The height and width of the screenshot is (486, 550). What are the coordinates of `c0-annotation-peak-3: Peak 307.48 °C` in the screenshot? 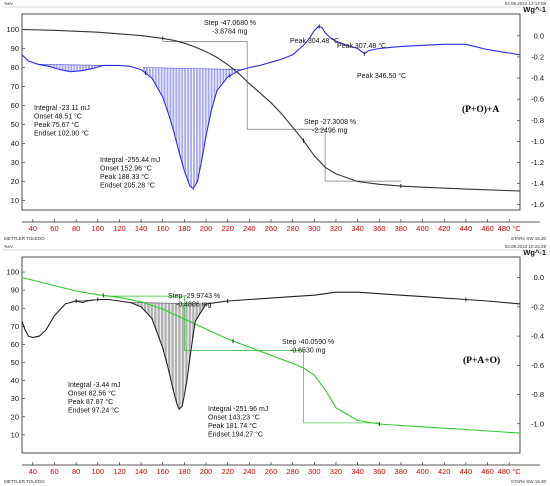 It's located at (361, 46).